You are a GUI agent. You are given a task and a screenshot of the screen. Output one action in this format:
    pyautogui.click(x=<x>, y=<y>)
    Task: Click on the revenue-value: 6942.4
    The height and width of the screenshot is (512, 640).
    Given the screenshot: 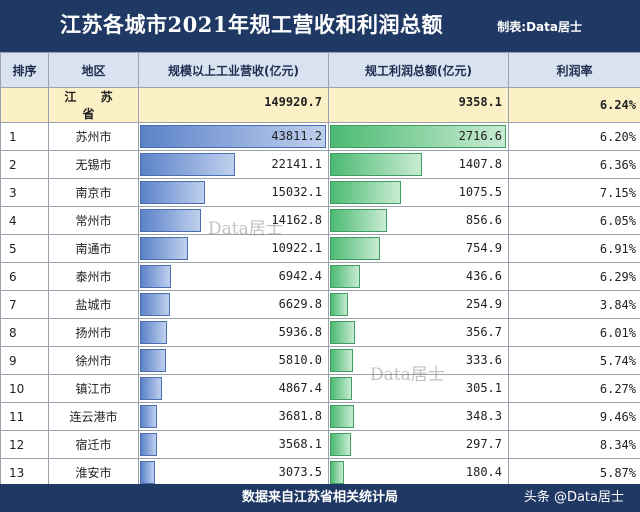 What is the action you would take?
    pyautogui.click(x=300, y=276)
    